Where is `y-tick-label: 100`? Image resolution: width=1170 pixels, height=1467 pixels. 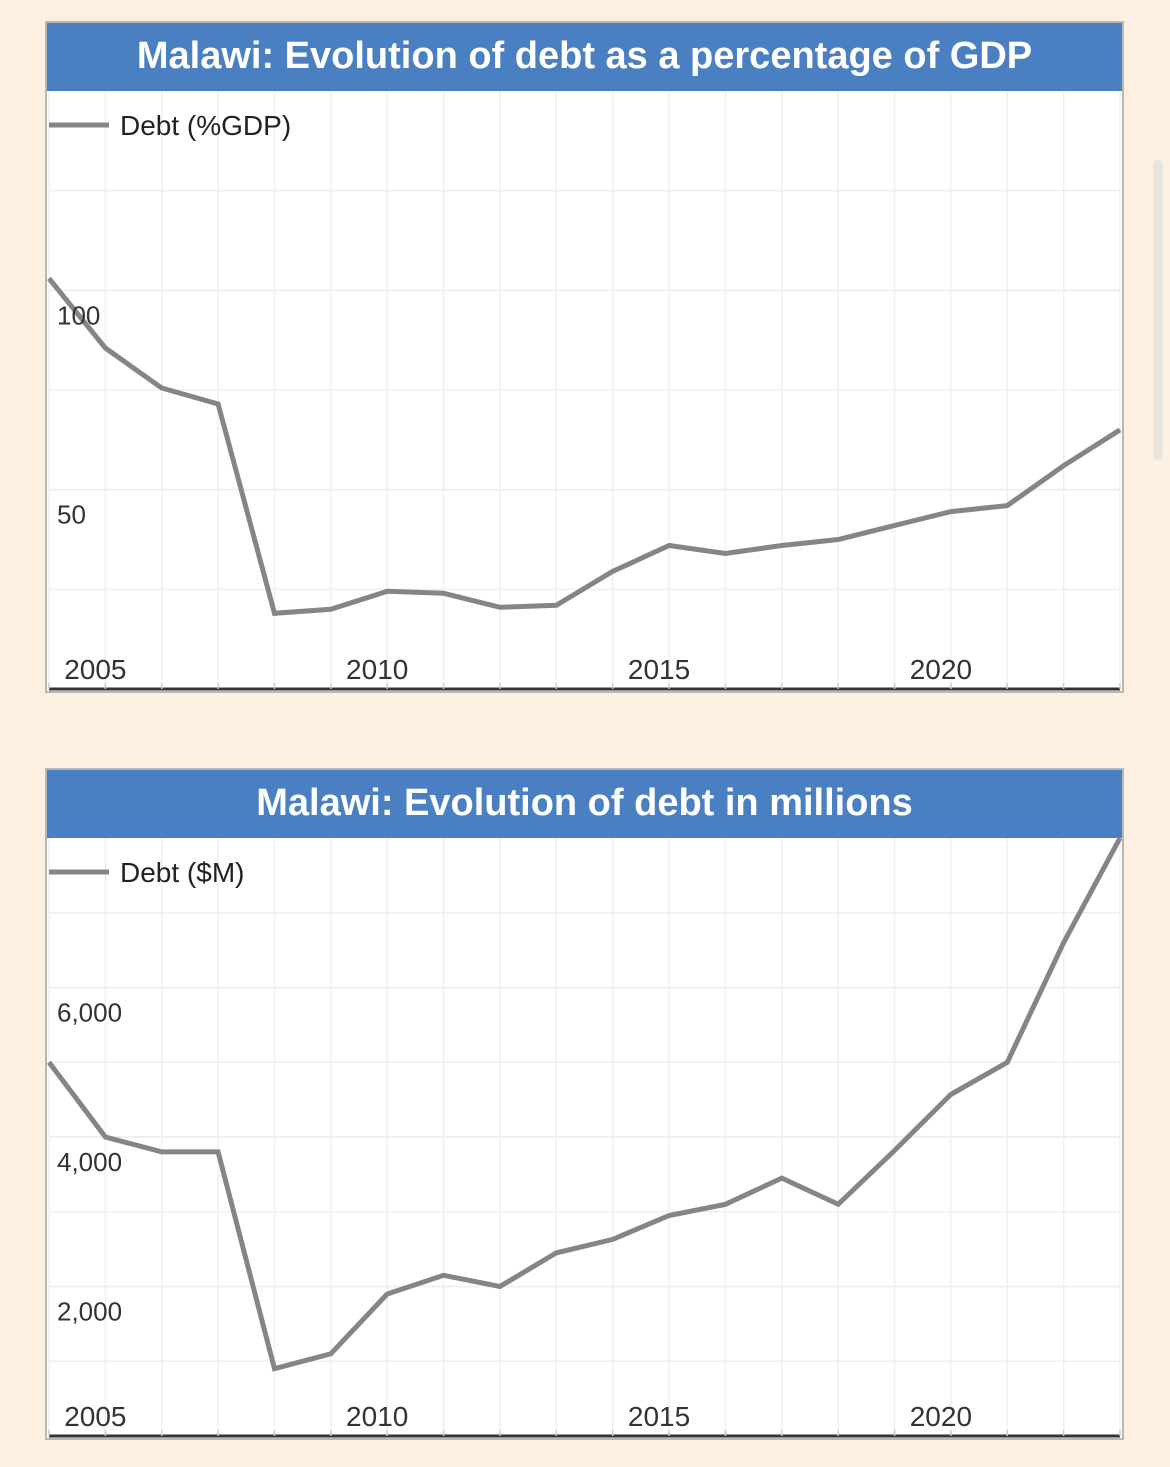 y-tick-label: 100 is located at coordinates (78, 315).